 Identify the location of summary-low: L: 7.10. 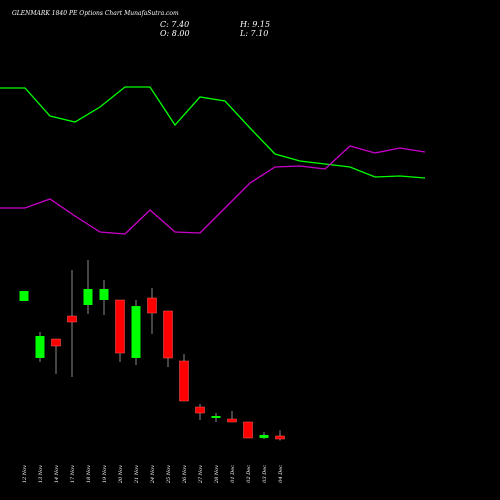
(253, 33).